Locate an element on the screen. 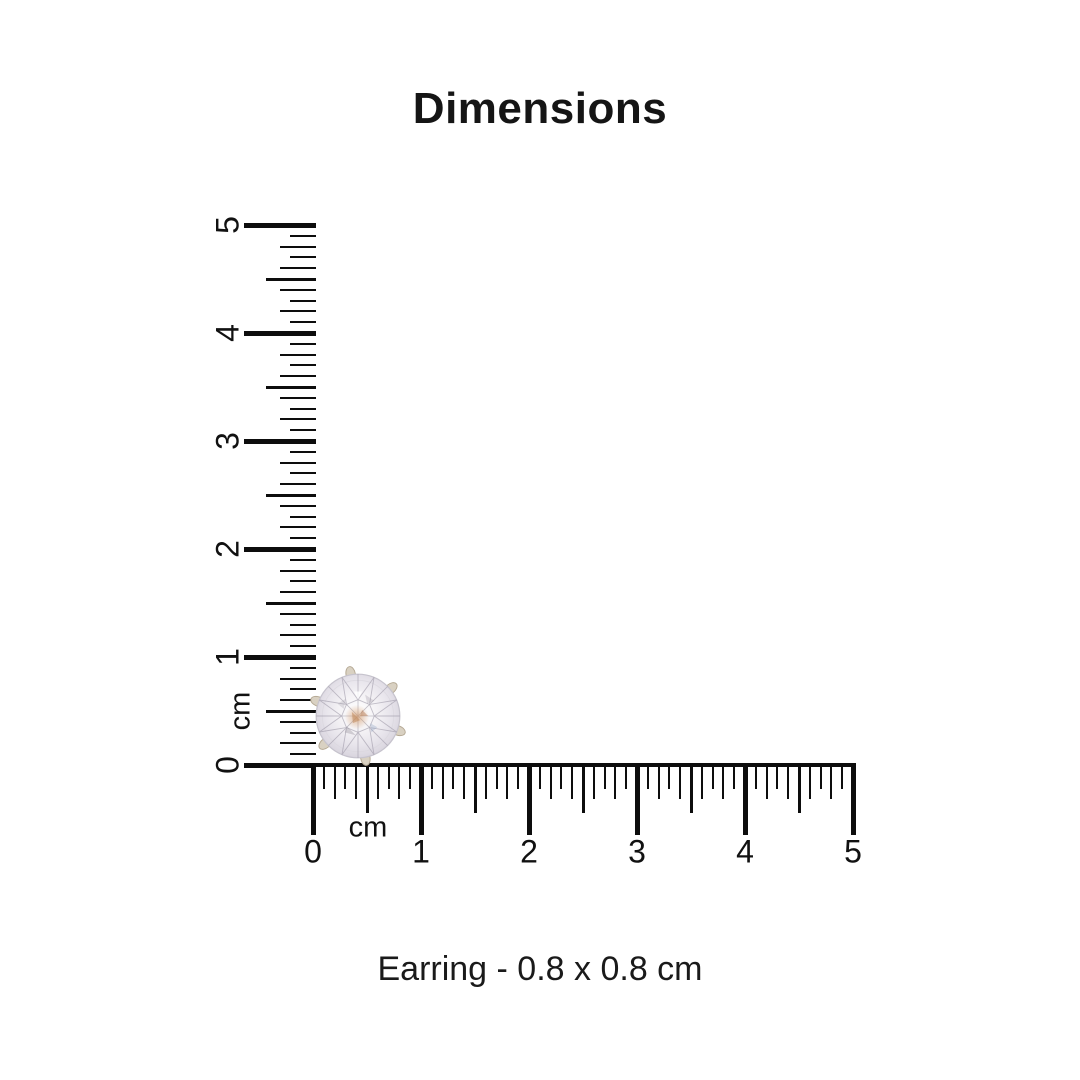  horizontal-ruler-tick-4.9cm is located at coordinates (842, 776).